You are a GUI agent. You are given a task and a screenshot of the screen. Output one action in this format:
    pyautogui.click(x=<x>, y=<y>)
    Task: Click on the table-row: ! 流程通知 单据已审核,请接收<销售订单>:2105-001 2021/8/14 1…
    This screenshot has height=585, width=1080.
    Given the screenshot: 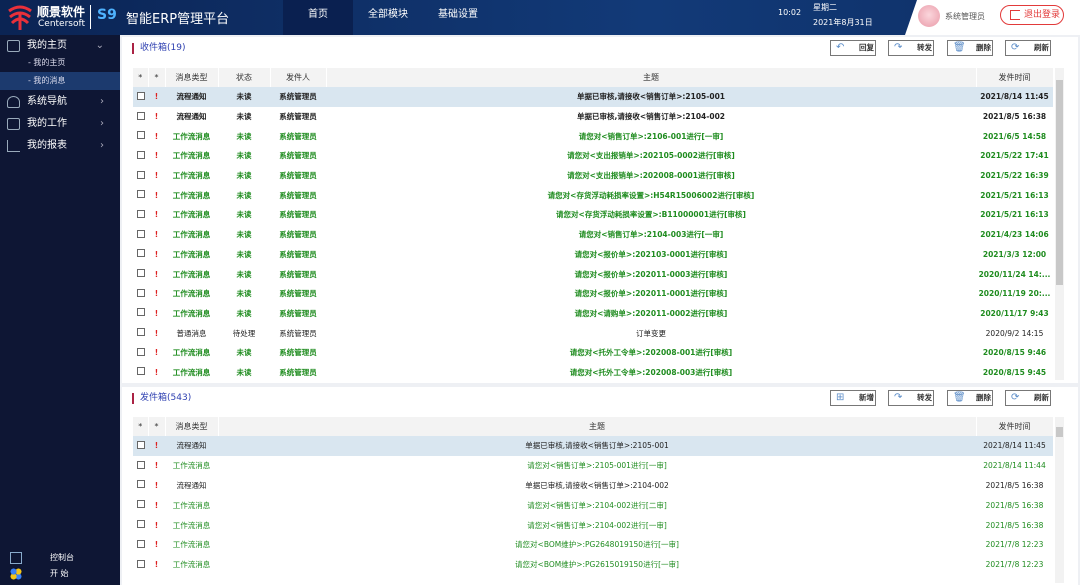 What is the action you would take?
    pyautogui.click(x=593, y=446)
    